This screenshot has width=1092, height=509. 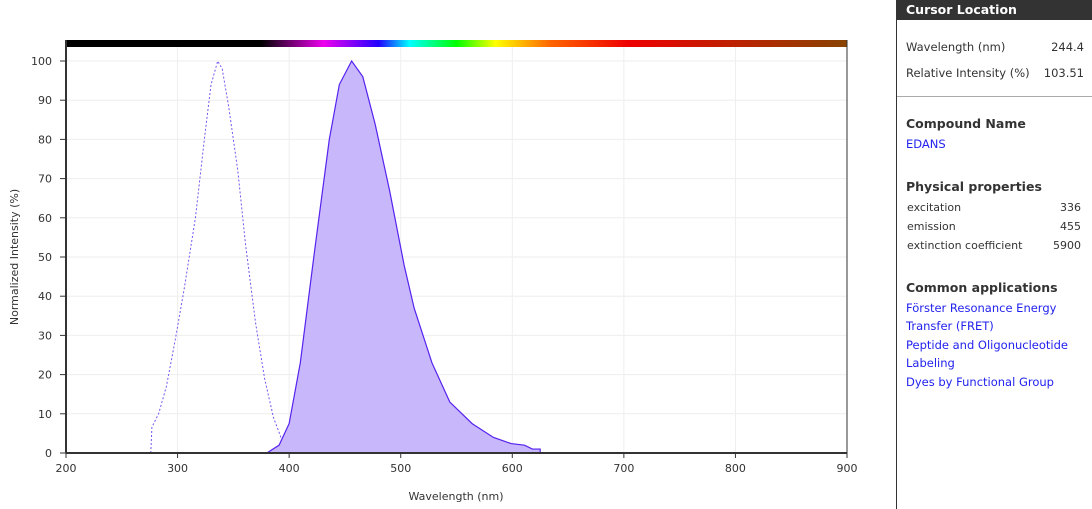 What do you see at coordinates (968, 73) in the screenshot?
I see `intensity-label: Relative Intensity (%)` at bounding box center [968, 73].